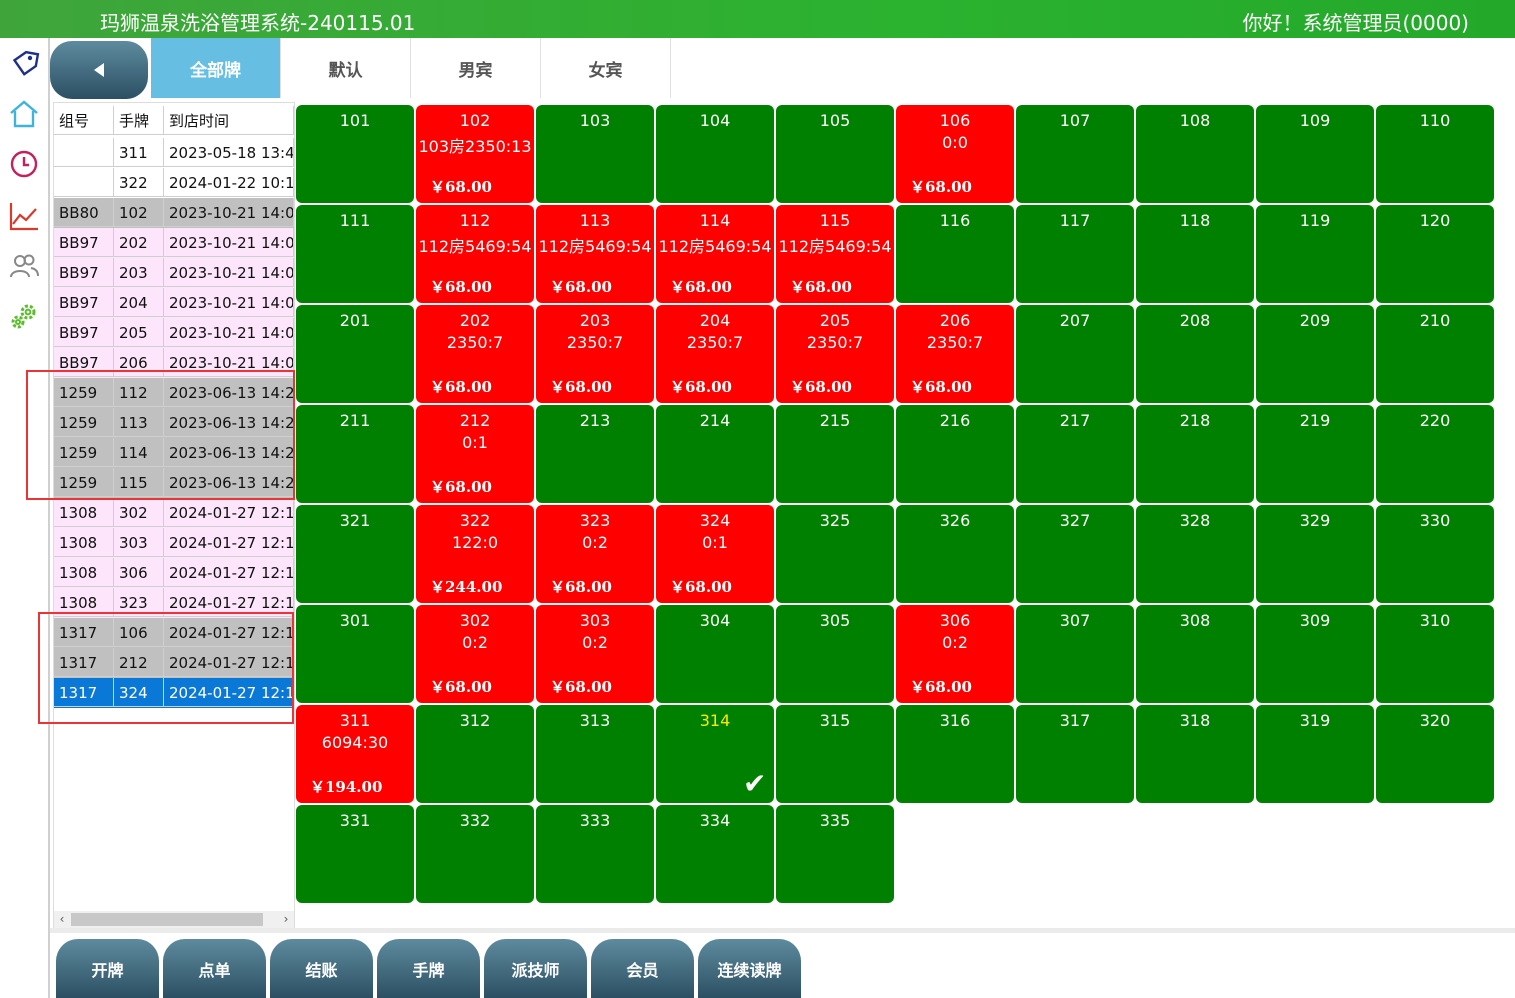  I want to click on locker-card: 119, so click(1315, 254).